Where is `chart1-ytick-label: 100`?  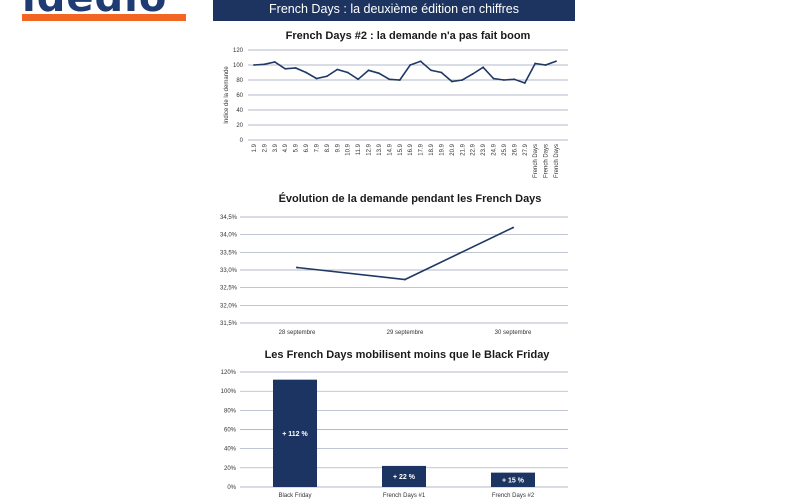 chart1-ytick-label: 100 is located at coordinates (238, 66).